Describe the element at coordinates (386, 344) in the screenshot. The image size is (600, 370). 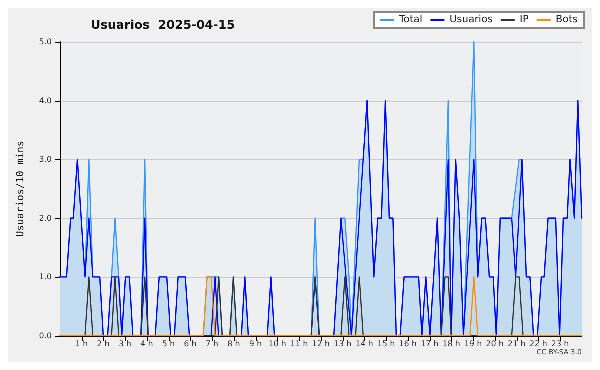
I see `x-tick-label: 15 h` at that location.